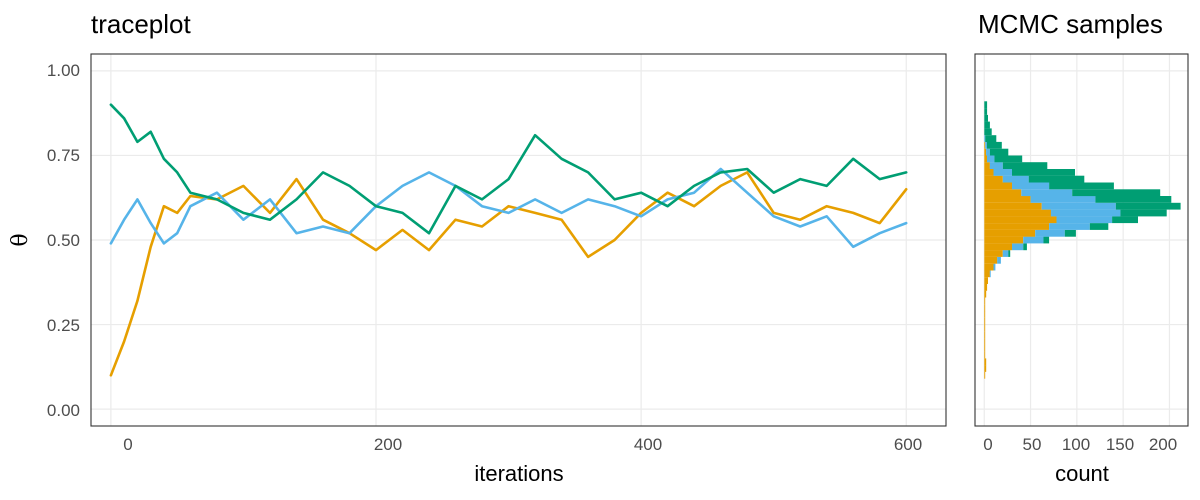 The image size is (1200, 500). Describe the element at coordinates (63, 155) in the screenshot. I see `y-tick-label: 0.75` at that location.